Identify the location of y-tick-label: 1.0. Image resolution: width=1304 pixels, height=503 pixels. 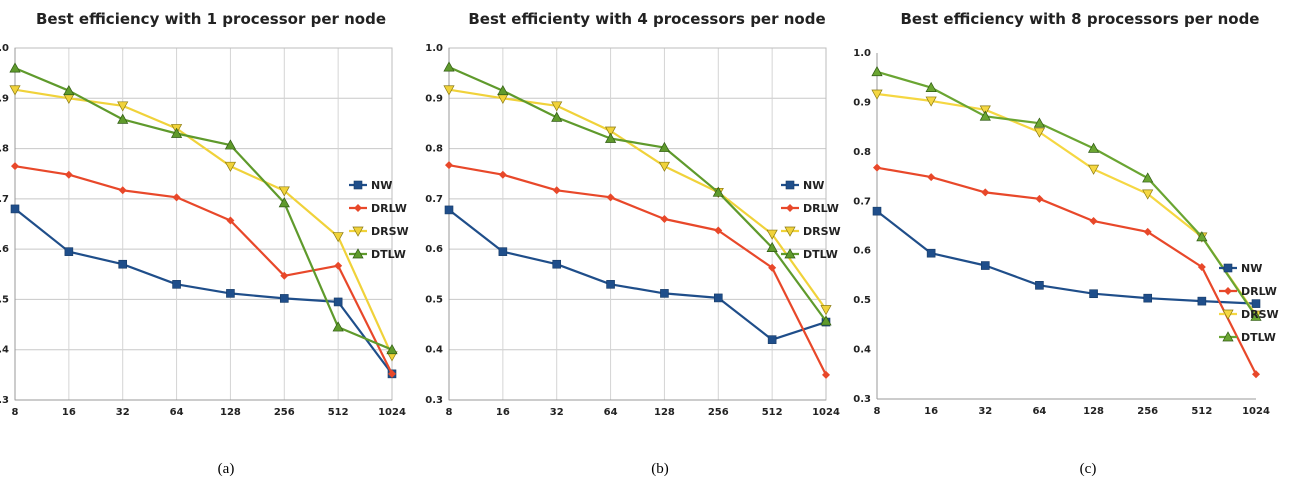
(4, 48).